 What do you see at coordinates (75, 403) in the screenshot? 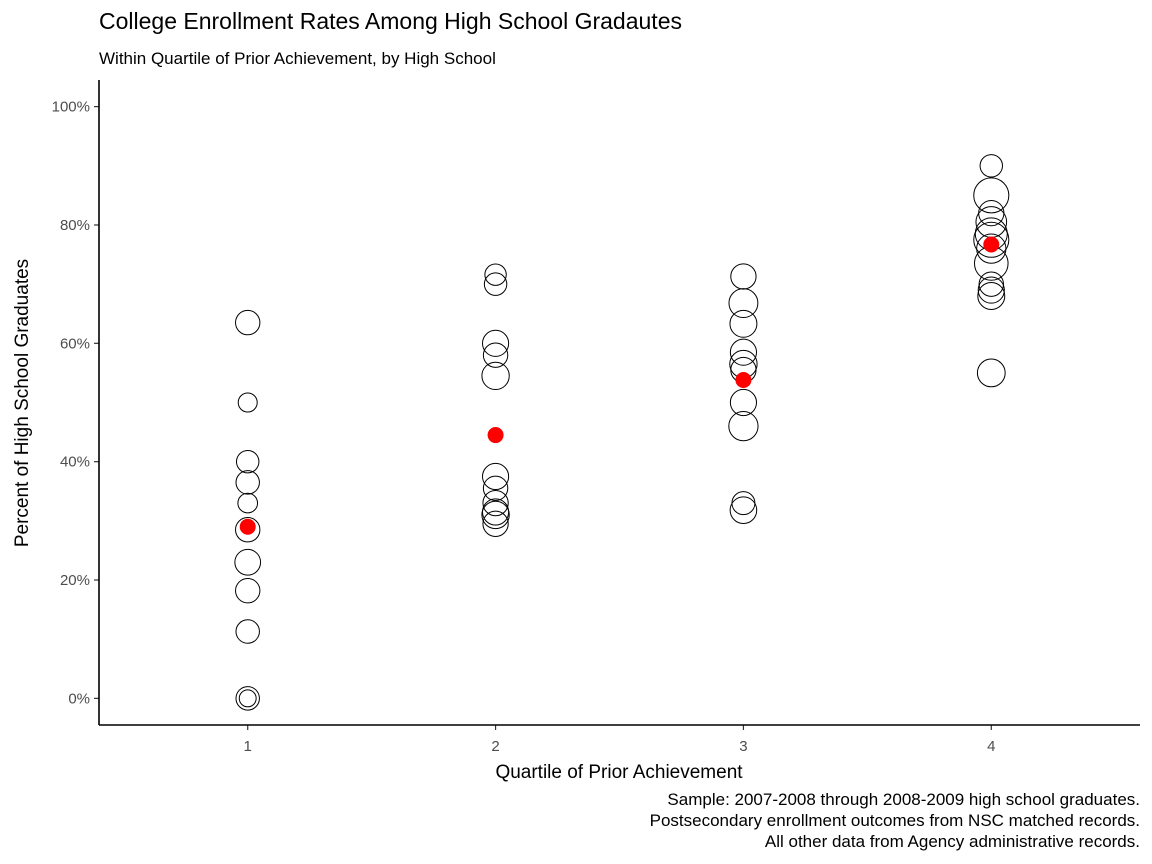
I see `y-axis-ticks: 0% 20% 40% 60% 80% 100%` at bounding box center [75, 403].